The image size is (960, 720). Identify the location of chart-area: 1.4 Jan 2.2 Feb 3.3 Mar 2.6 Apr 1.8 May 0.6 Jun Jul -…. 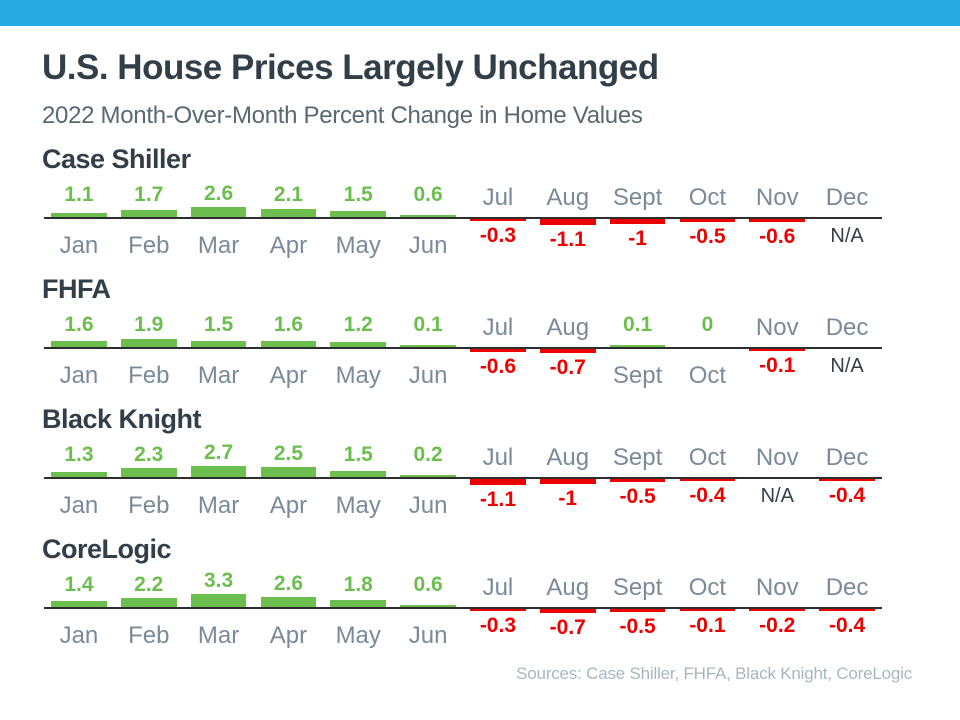
(463, 612).